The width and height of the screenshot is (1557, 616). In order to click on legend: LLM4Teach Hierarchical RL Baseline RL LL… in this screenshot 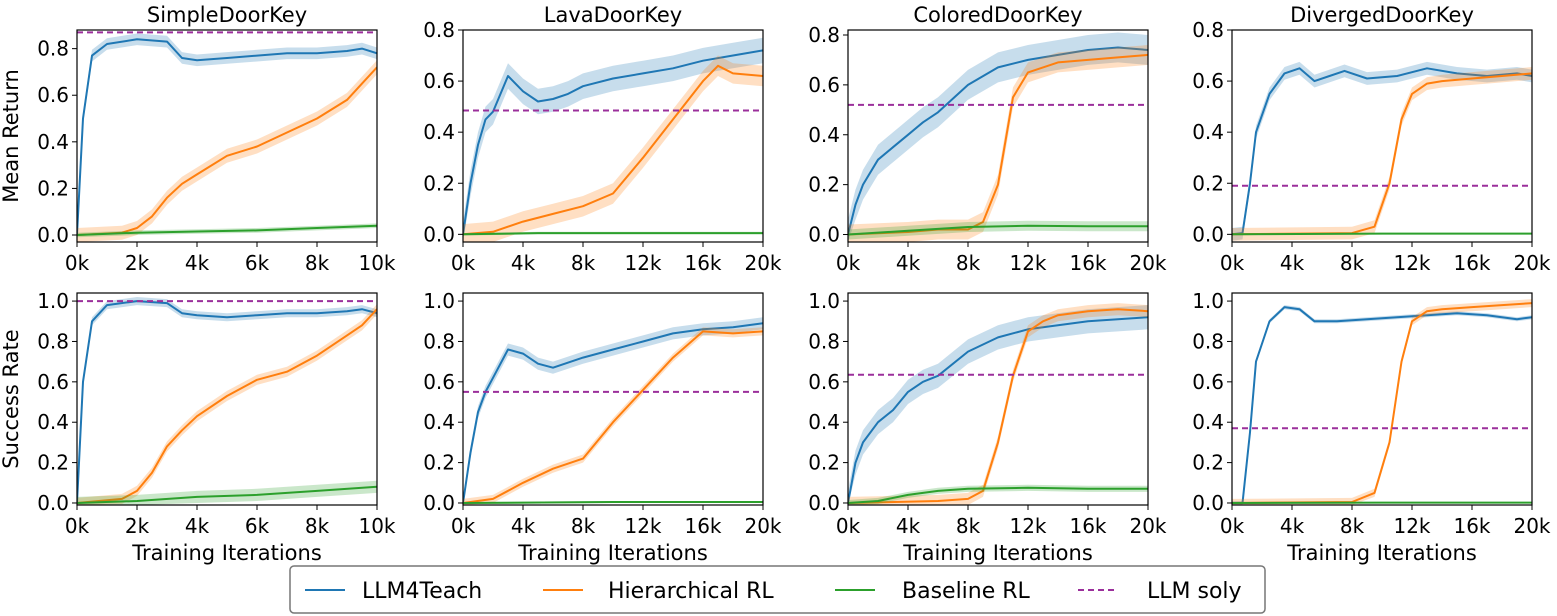, I will do `click(777, 589)`.